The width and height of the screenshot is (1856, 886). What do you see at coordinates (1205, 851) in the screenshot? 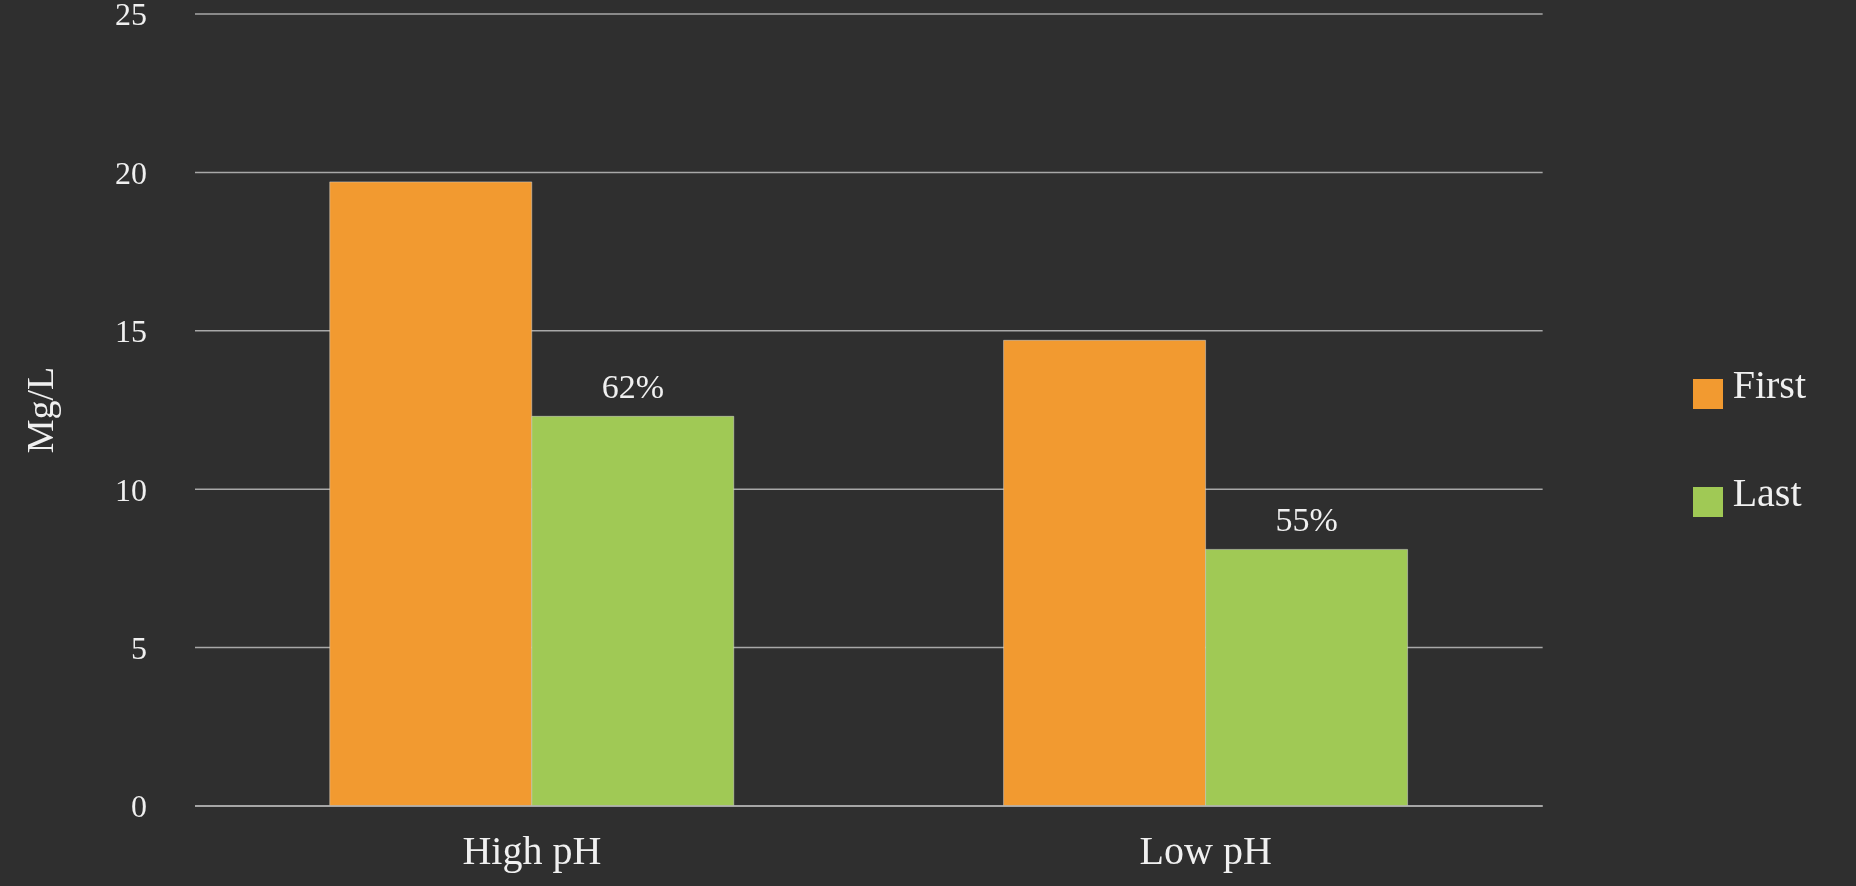
I see `x-tick-label: Low pH` at bounding box center [1205, 851].